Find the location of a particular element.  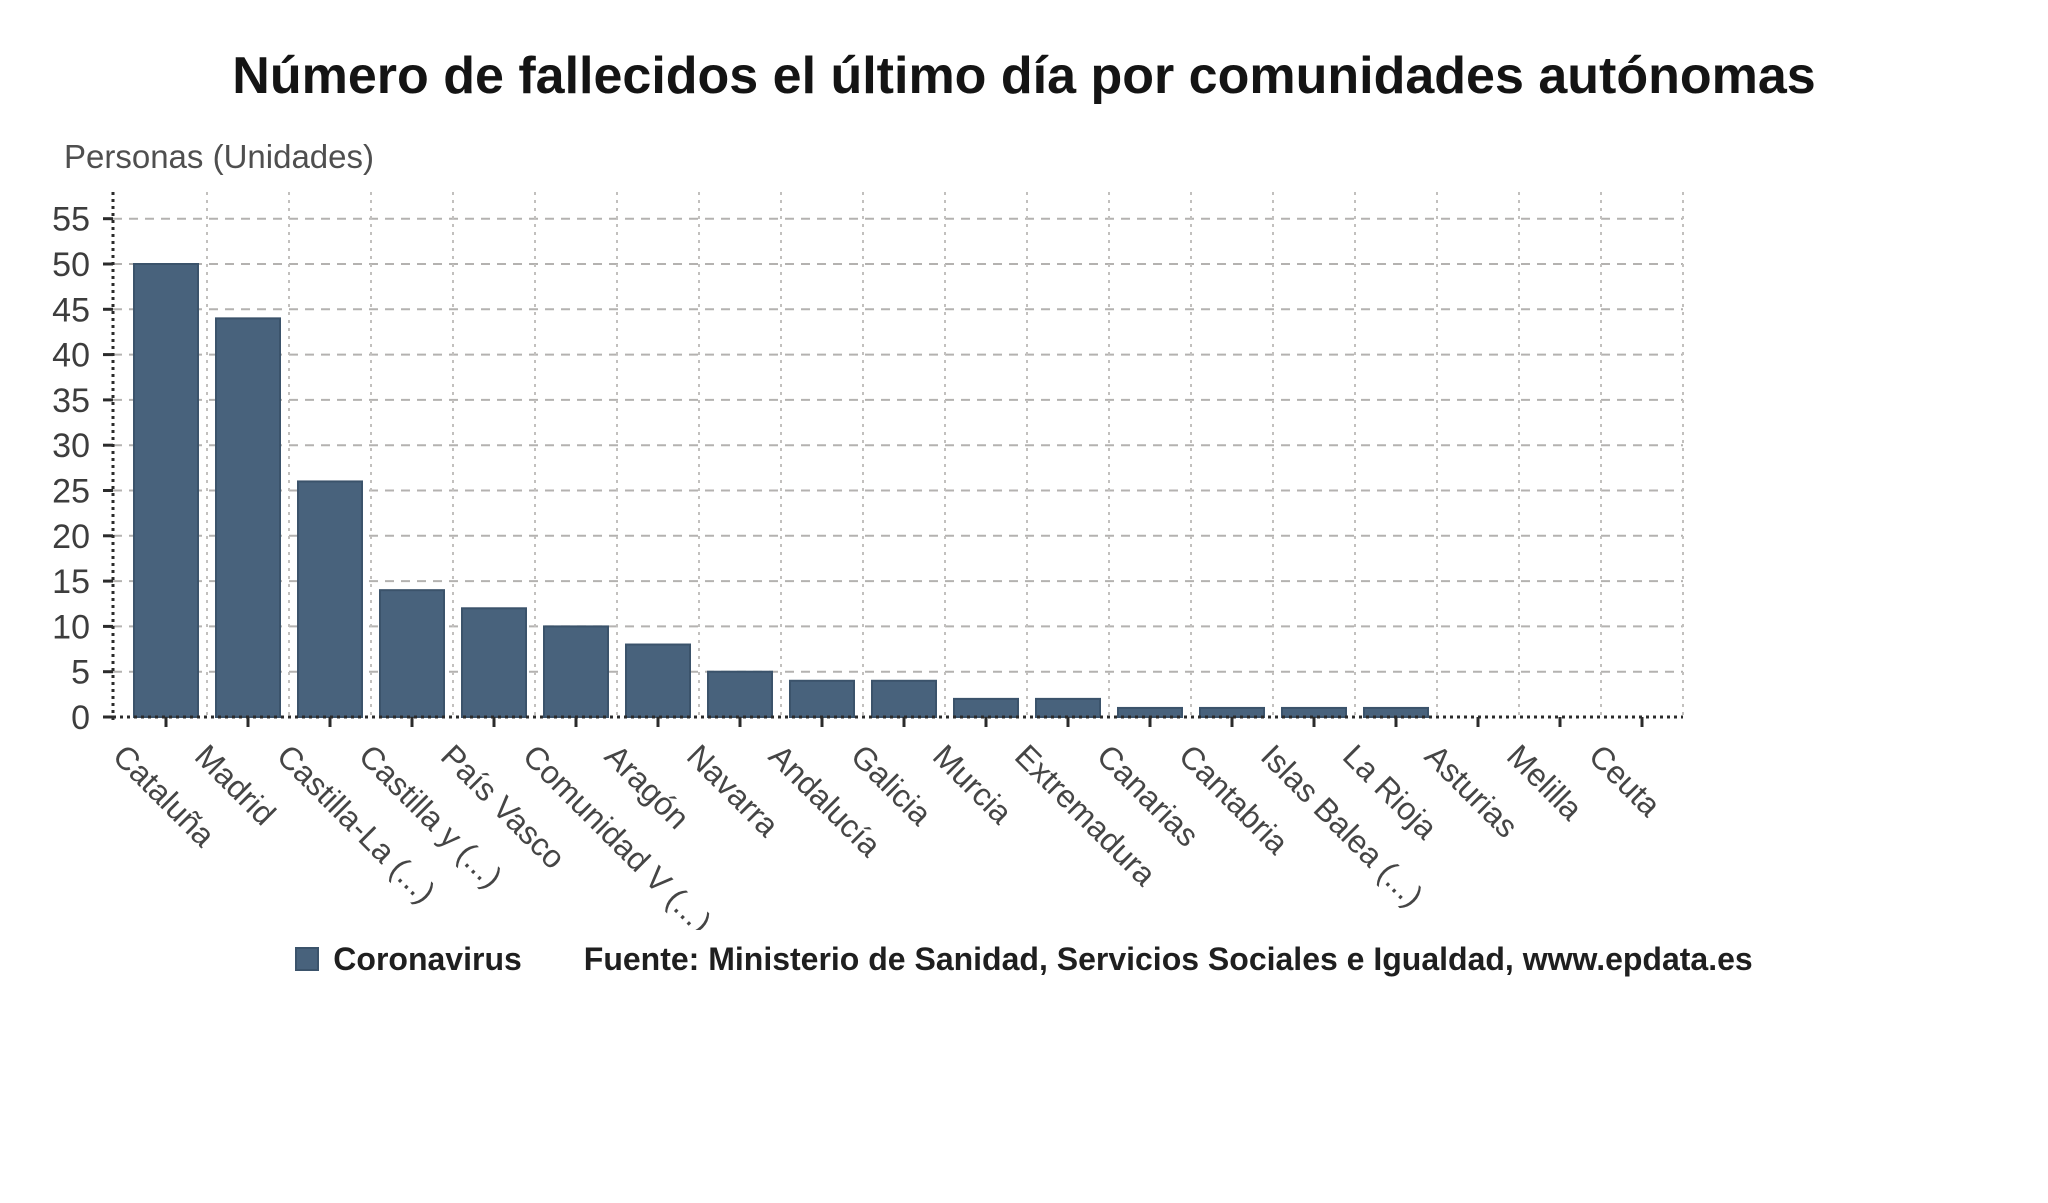

y-tick-label: 45 is located at coordinates (71, 310).